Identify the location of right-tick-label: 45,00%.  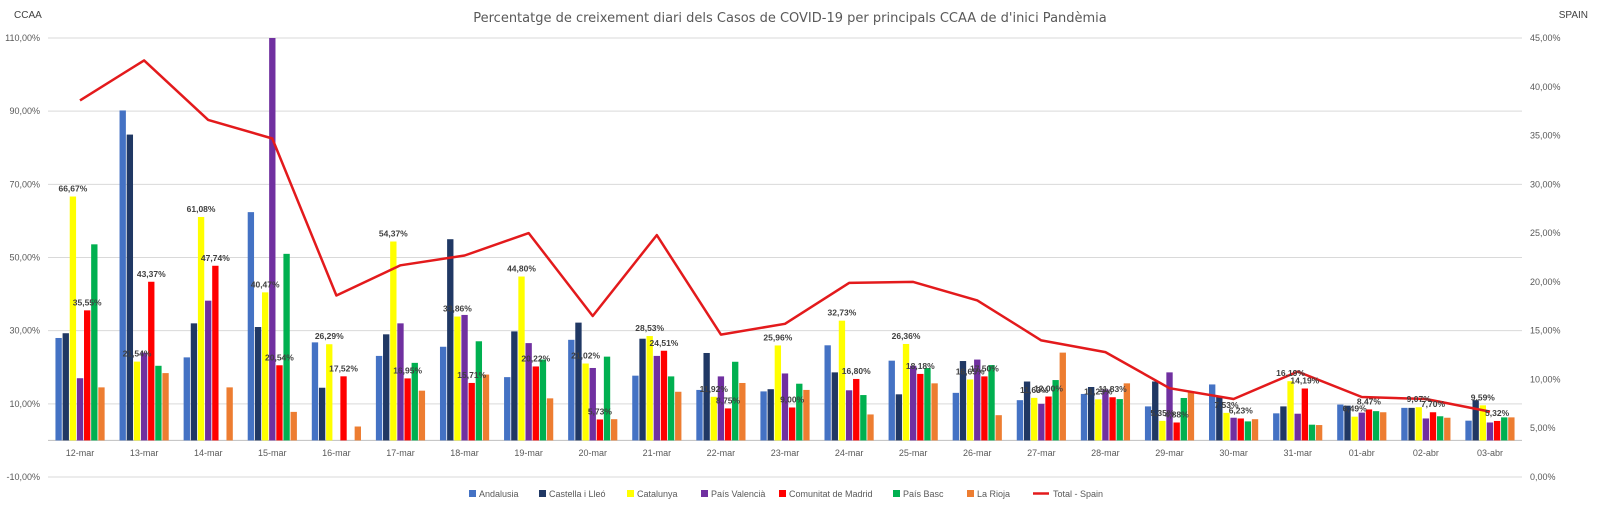
(1545, 38).